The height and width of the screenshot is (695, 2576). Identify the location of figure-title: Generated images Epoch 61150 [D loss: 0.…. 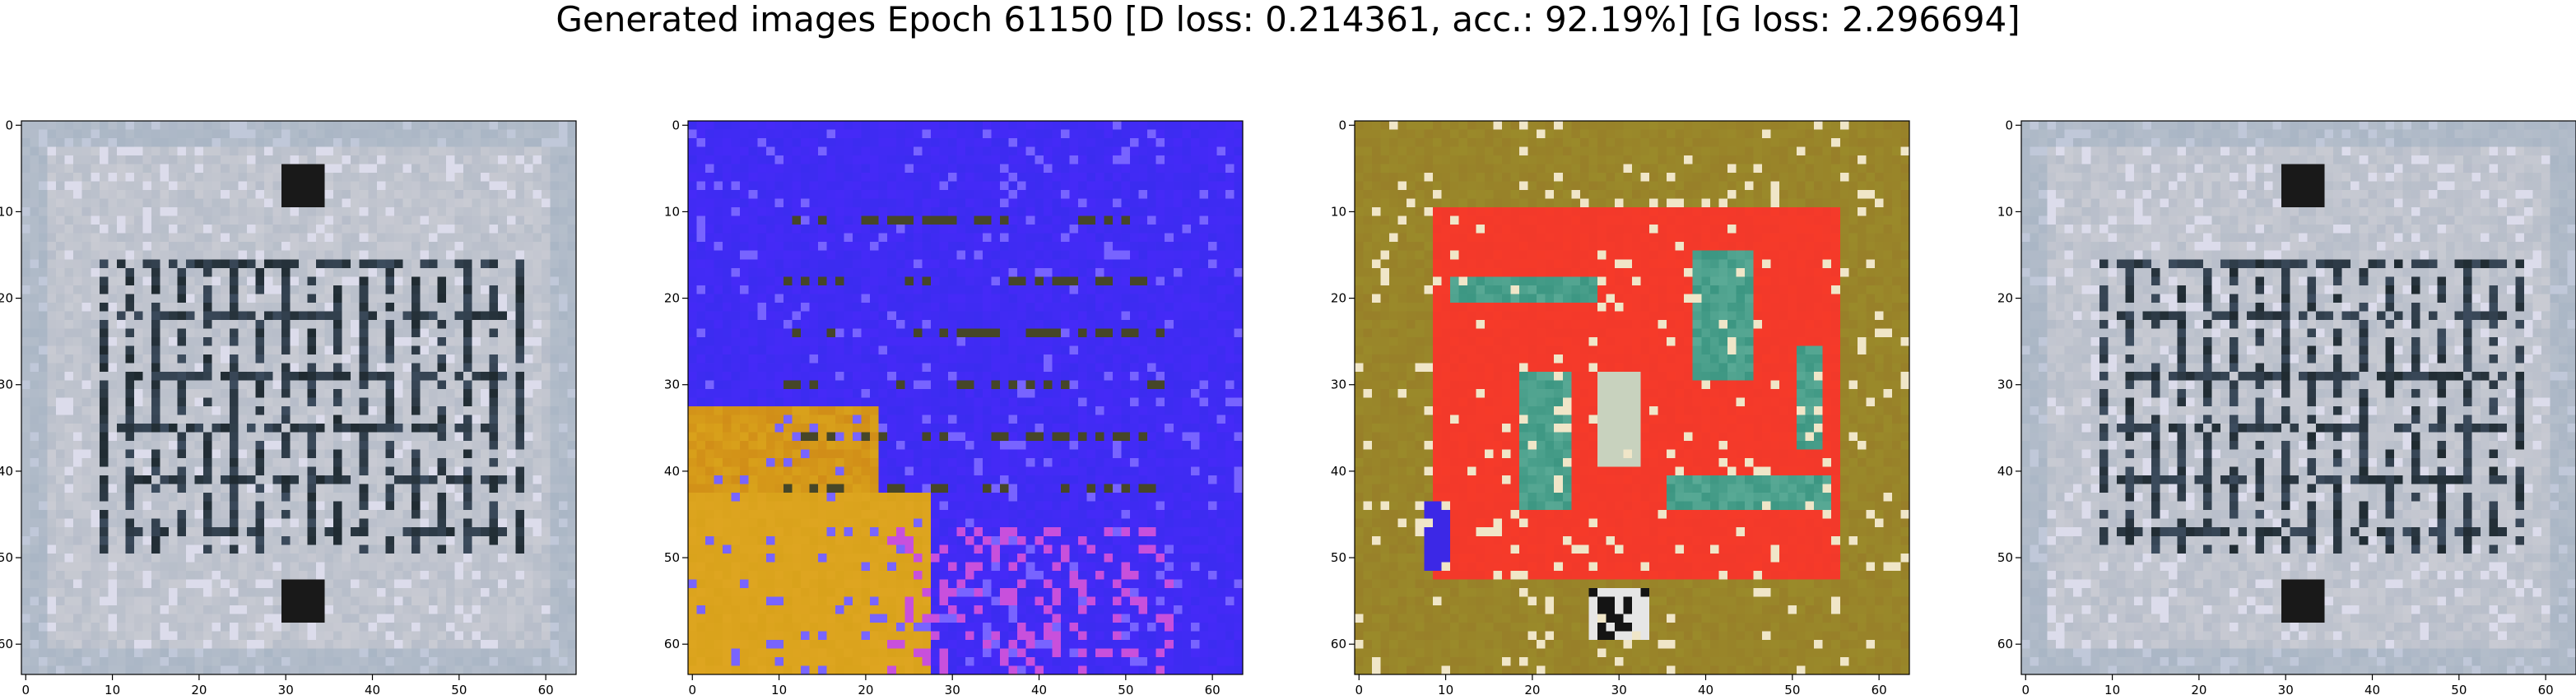
(1288, 19).